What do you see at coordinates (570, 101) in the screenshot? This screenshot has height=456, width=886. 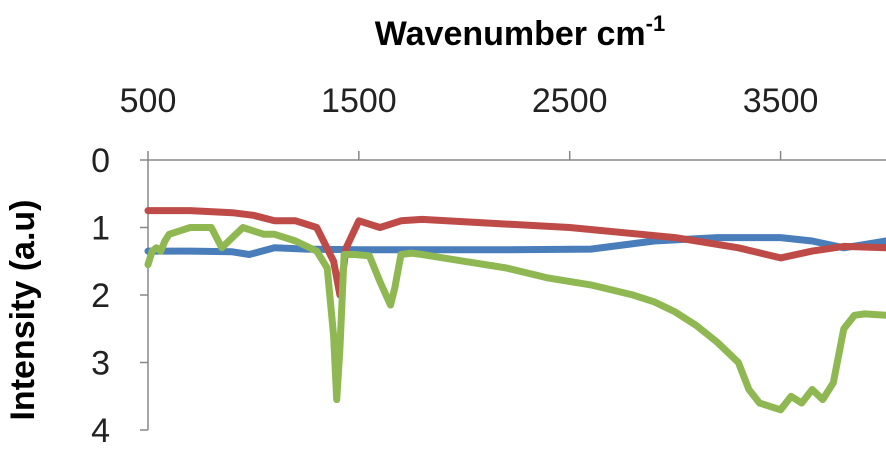 I see `x-tick-label: 2500` at bounding box center [570, 101].